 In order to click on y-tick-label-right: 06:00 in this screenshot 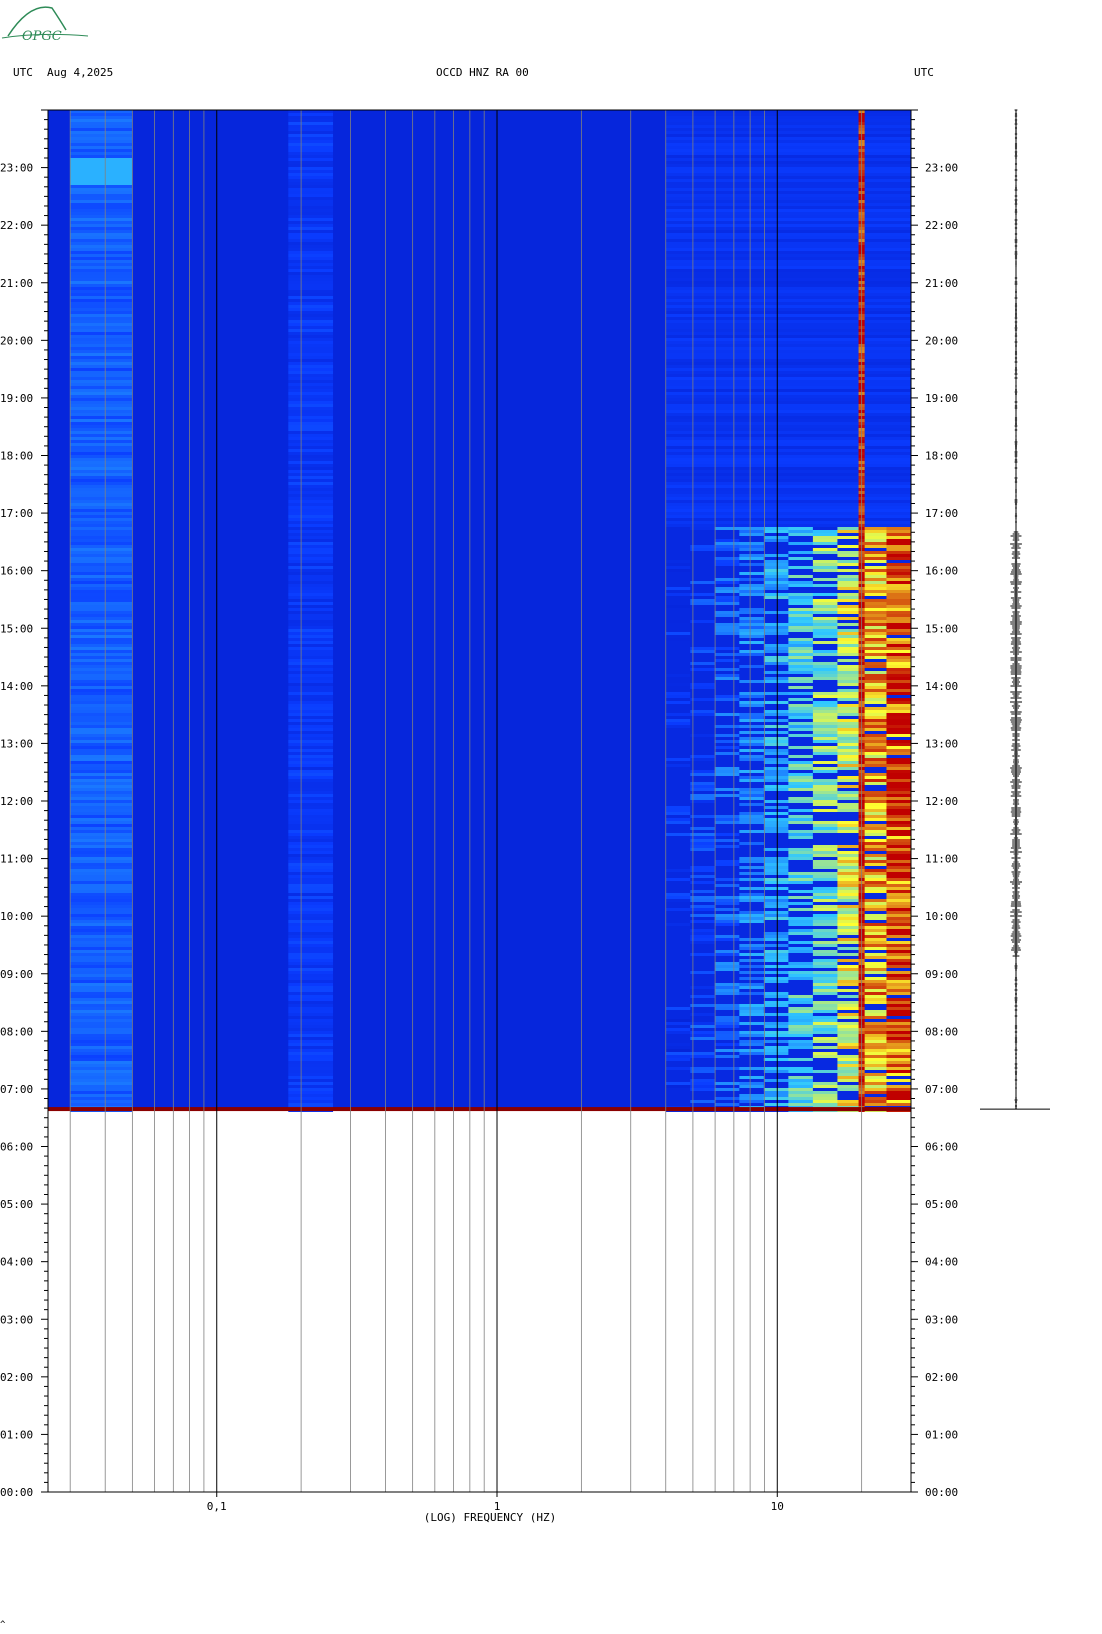, I will do `click(941, 1147)`.